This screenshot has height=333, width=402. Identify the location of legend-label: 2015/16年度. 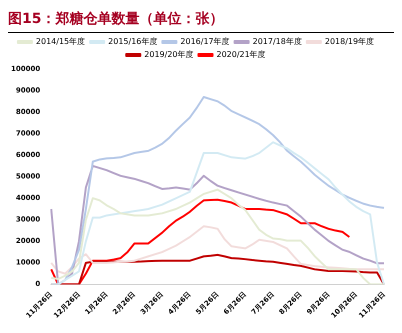
(133, 41).